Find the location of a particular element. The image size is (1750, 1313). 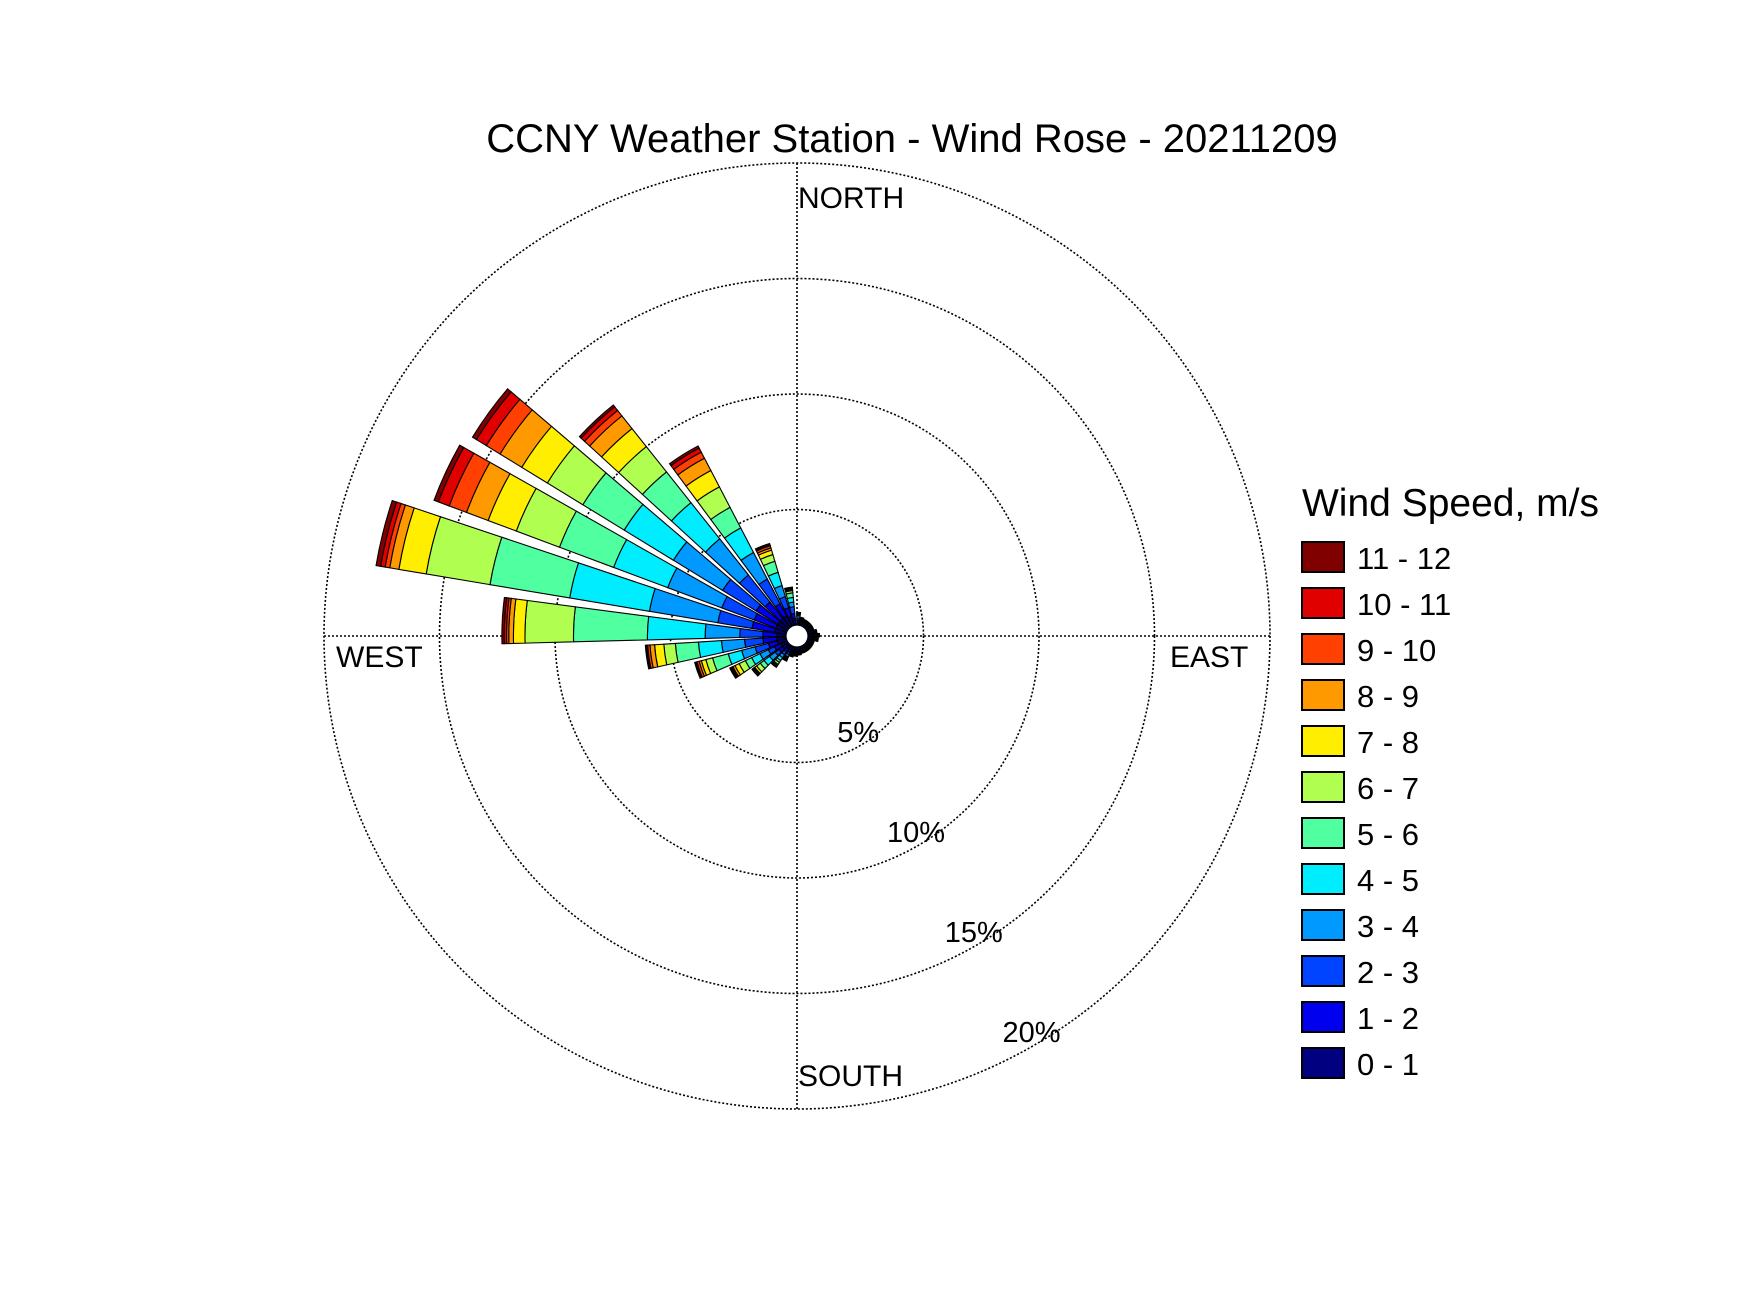

legend-label-2: 9 - 10 is located at coordinates (1396, 650).